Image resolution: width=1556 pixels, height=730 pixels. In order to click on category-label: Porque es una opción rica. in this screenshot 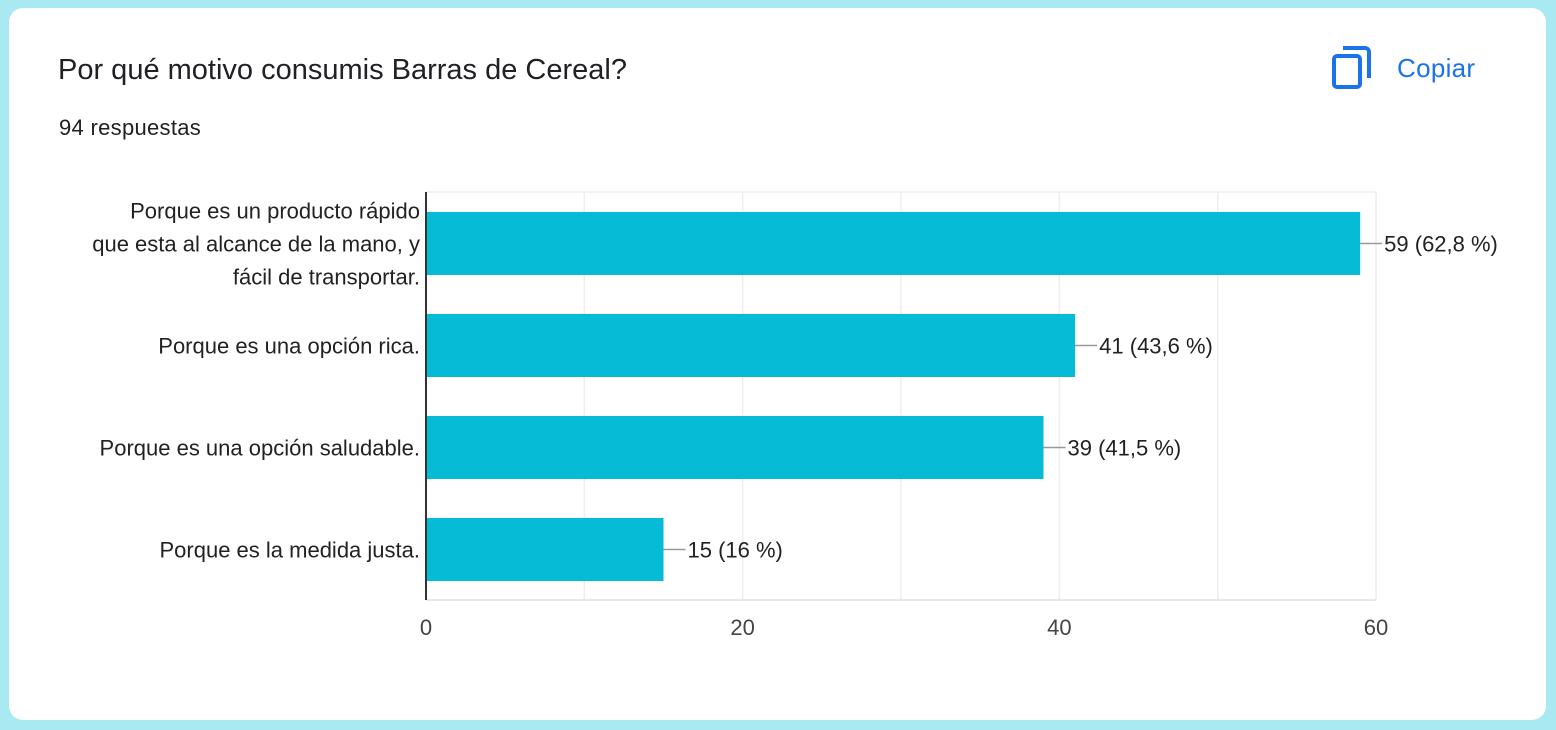, I will do `click(289, 346)`.